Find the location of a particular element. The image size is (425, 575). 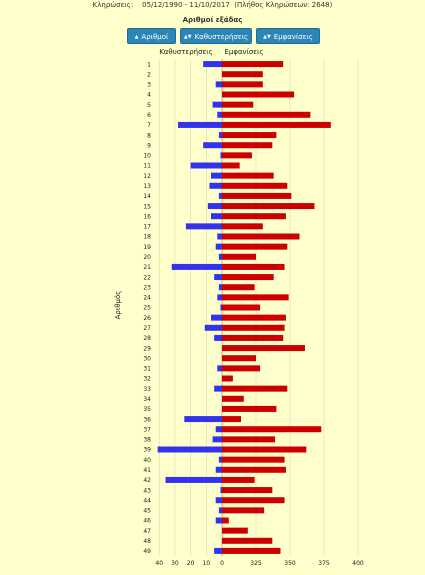

x-tick-label: 375 is located at coordinates (324, 563).